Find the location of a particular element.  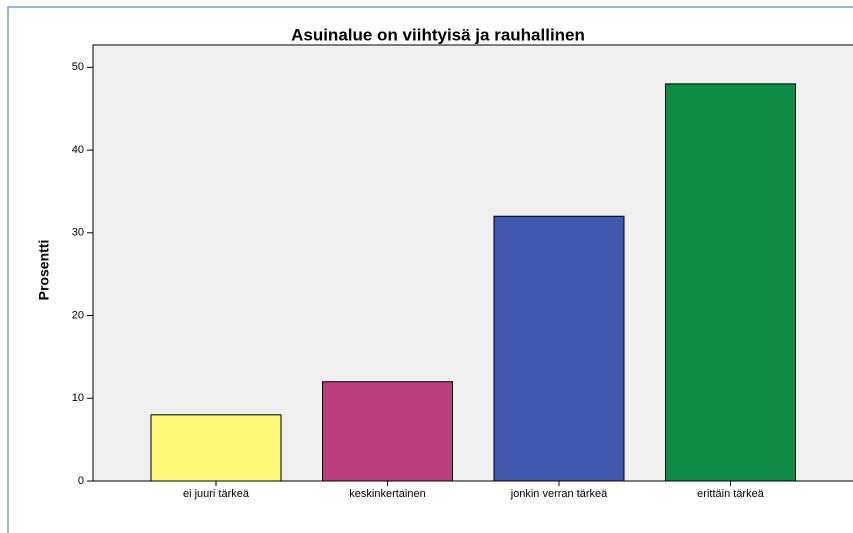

y-tick-label: 30 is located at coordinates (78, 233).